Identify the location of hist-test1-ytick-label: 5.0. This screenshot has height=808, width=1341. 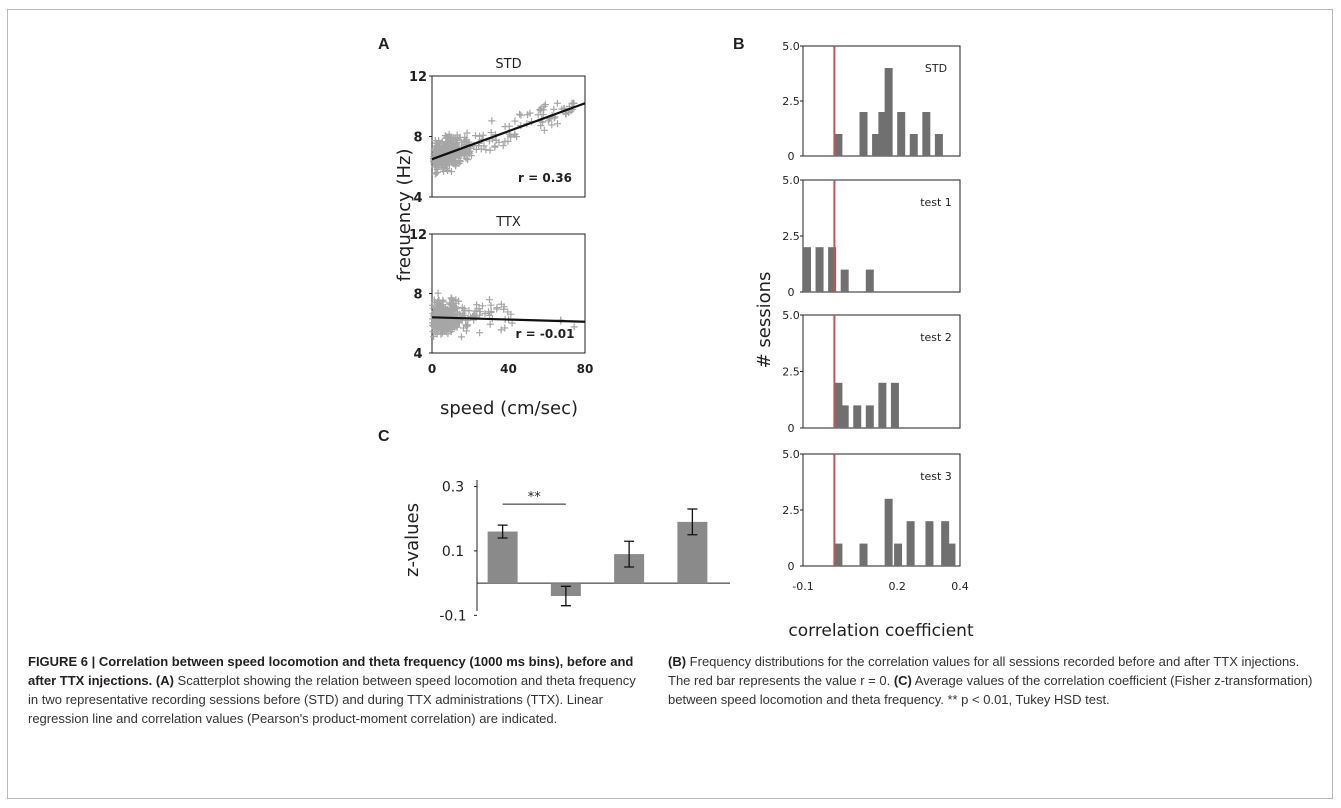
(791, 180).